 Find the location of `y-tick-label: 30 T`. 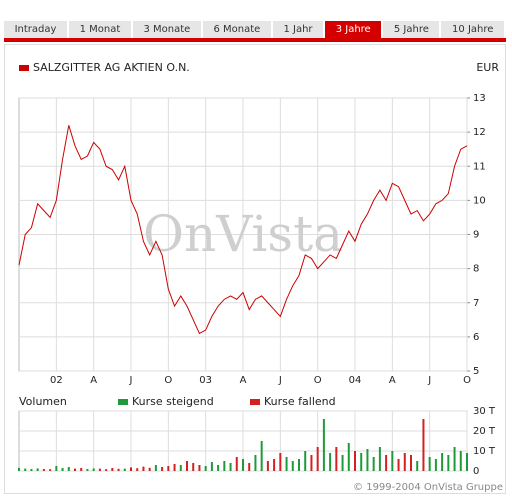

y-tick-label: 30 T is located at coordinates (484, 411).